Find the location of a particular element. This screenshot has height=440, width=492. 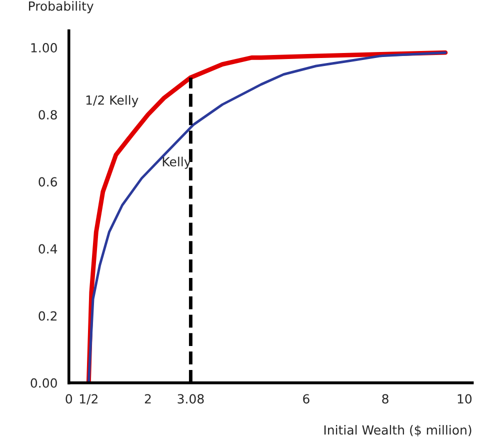

series-label: 1/2 Kelly is located at coordinates (112, 101).